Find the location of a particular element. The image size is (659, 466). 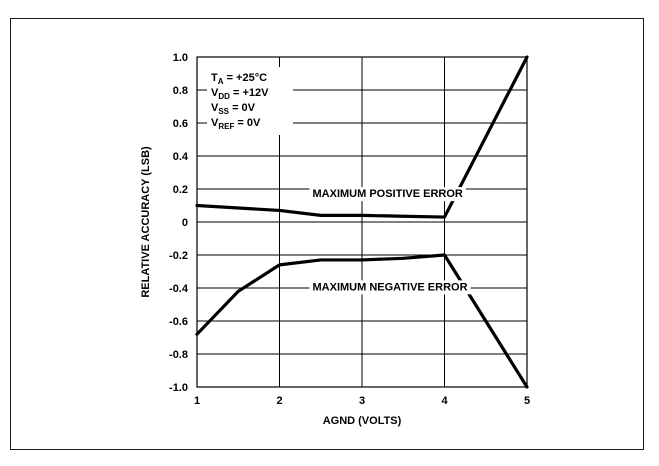

y-tick-label: 0.8 is located at coordinates (180, 91).